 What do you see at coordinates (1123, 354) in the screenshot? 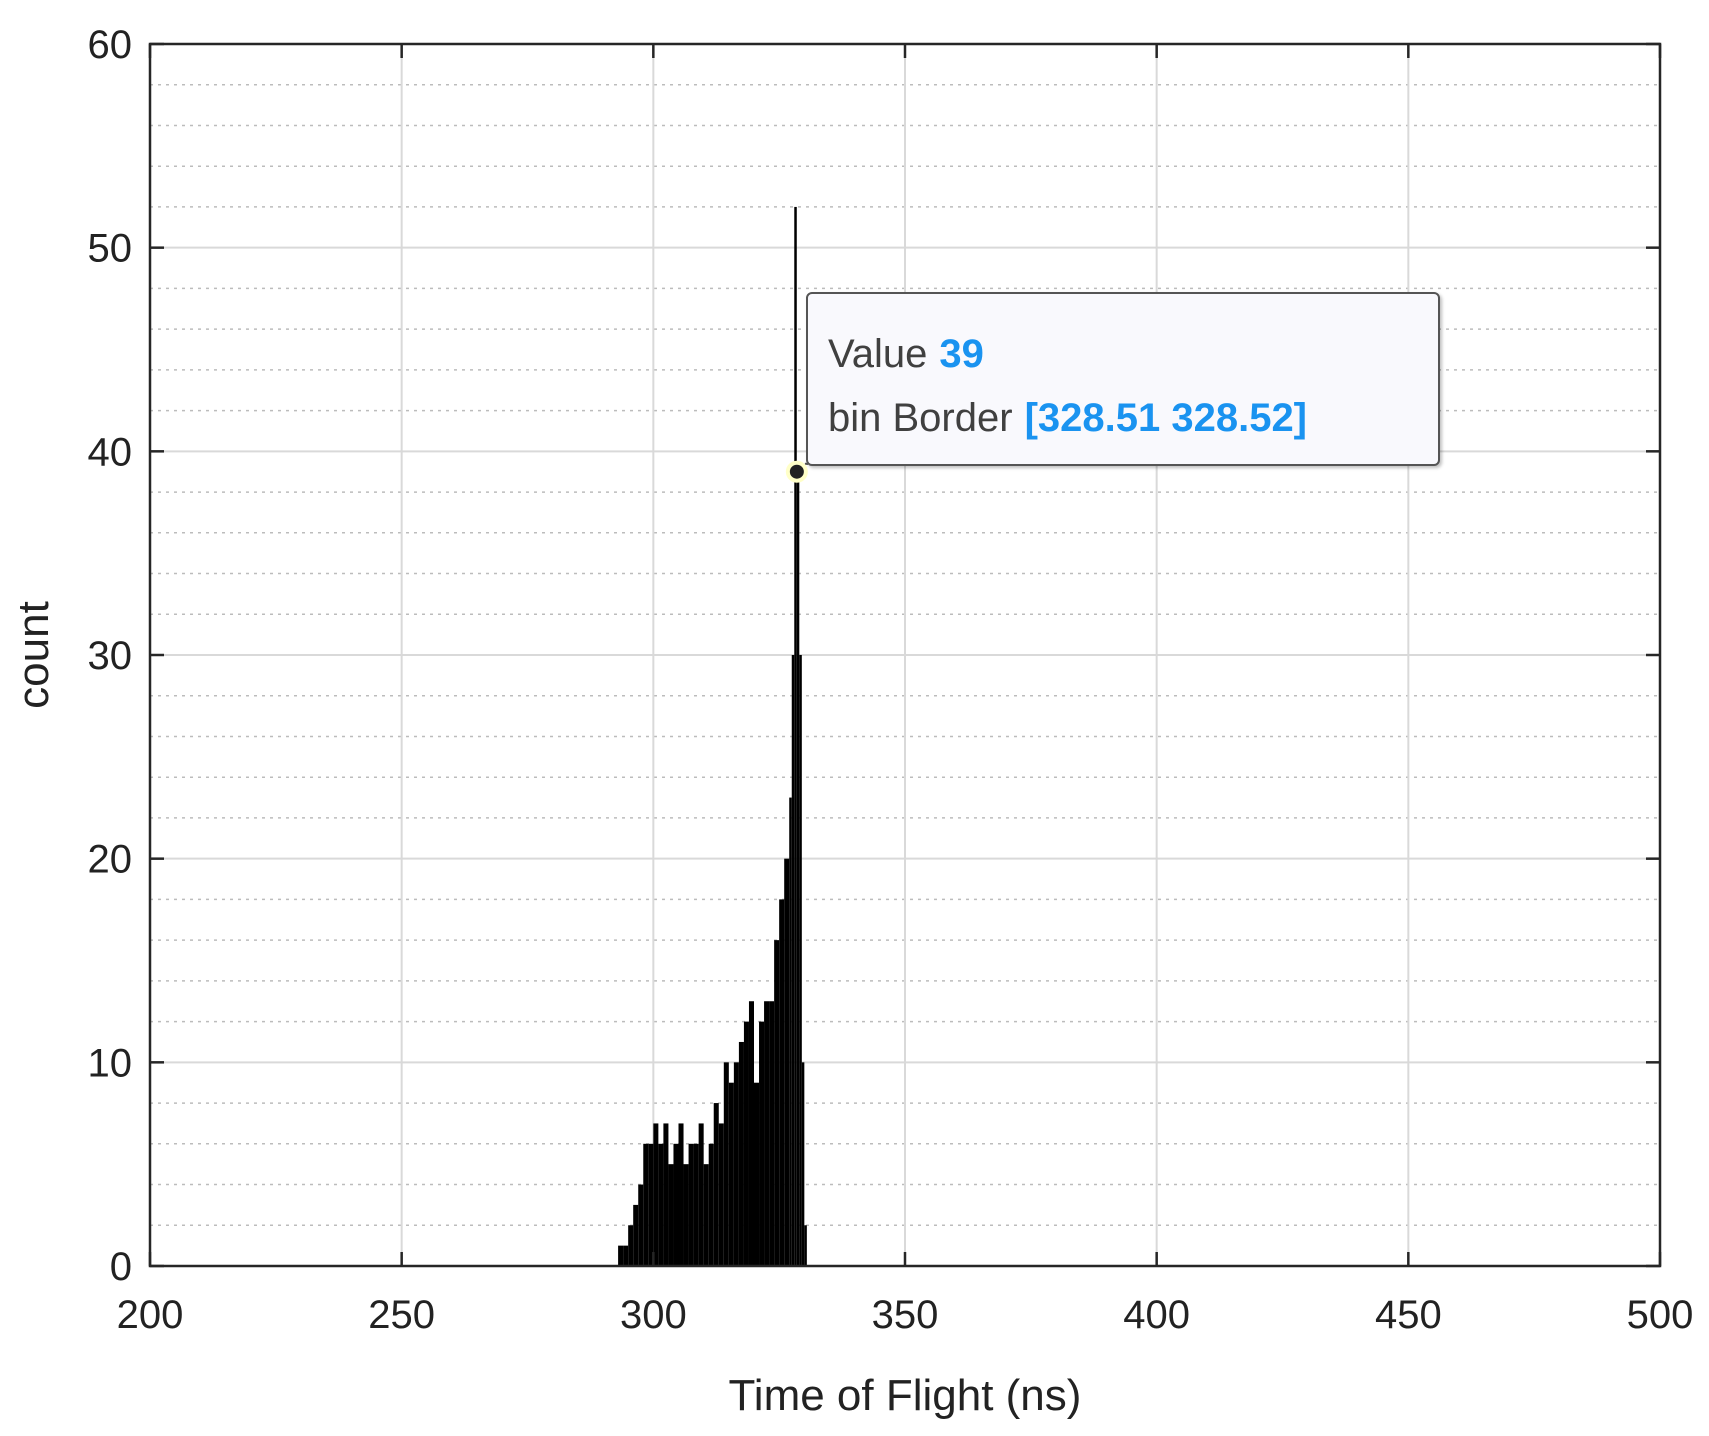
I see `datatip-value-row: Value 39` at bounding box center [1123, 354].